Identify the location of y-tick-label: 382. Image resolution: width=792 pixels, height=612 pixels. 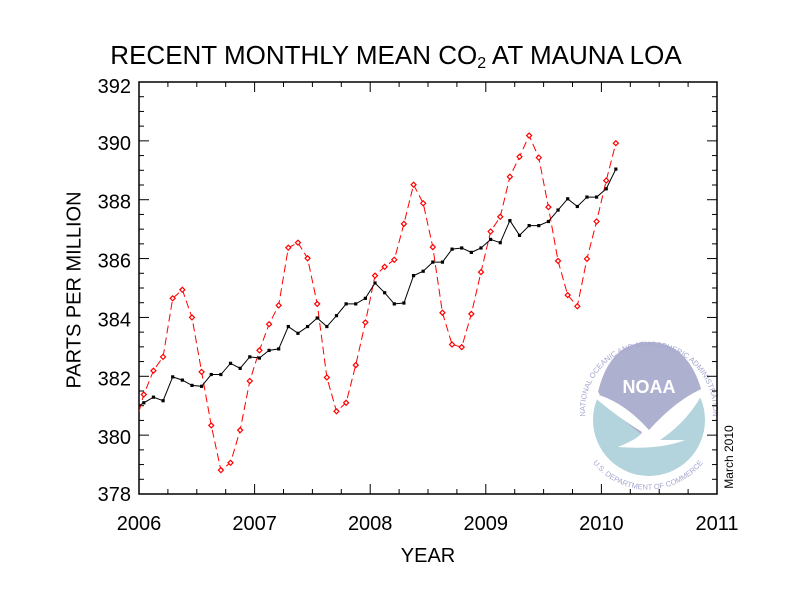
(114, 379).